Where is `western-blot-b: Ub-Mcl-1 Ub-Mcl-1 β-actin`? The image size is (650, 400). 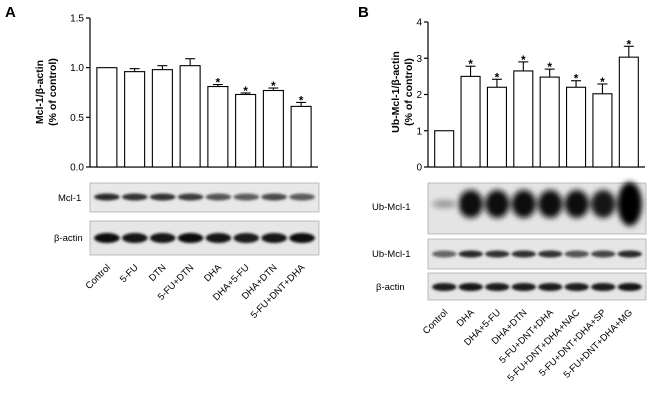 western-blot-b: Ub-Mcl-1 Ub-Mcl-1 β-actin is located at coordinates (509, 241).